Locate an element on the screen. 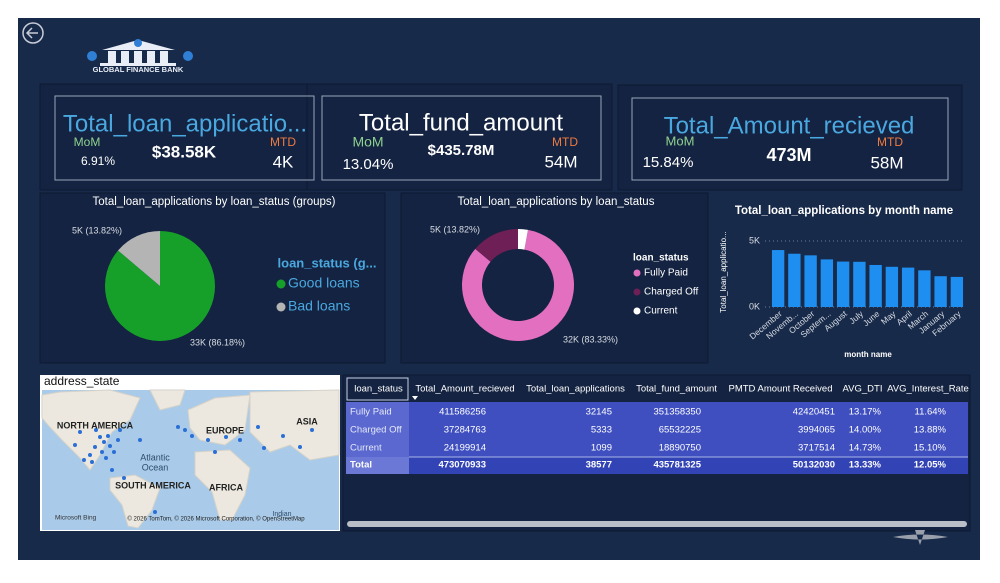  legend-label: Current is located at coordinates (661, 311).